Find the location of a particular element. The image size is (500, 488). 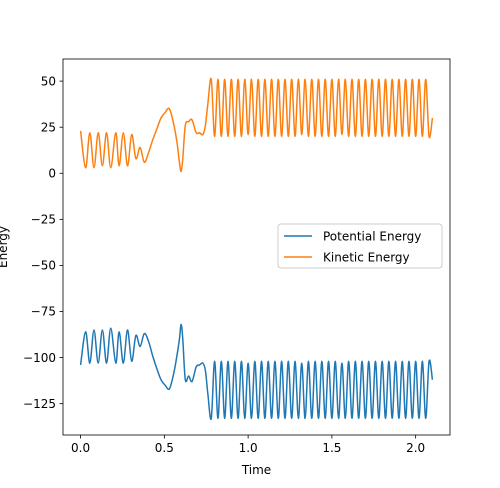

x-tick-label: 0.0 is located at coordinates (80, 448).